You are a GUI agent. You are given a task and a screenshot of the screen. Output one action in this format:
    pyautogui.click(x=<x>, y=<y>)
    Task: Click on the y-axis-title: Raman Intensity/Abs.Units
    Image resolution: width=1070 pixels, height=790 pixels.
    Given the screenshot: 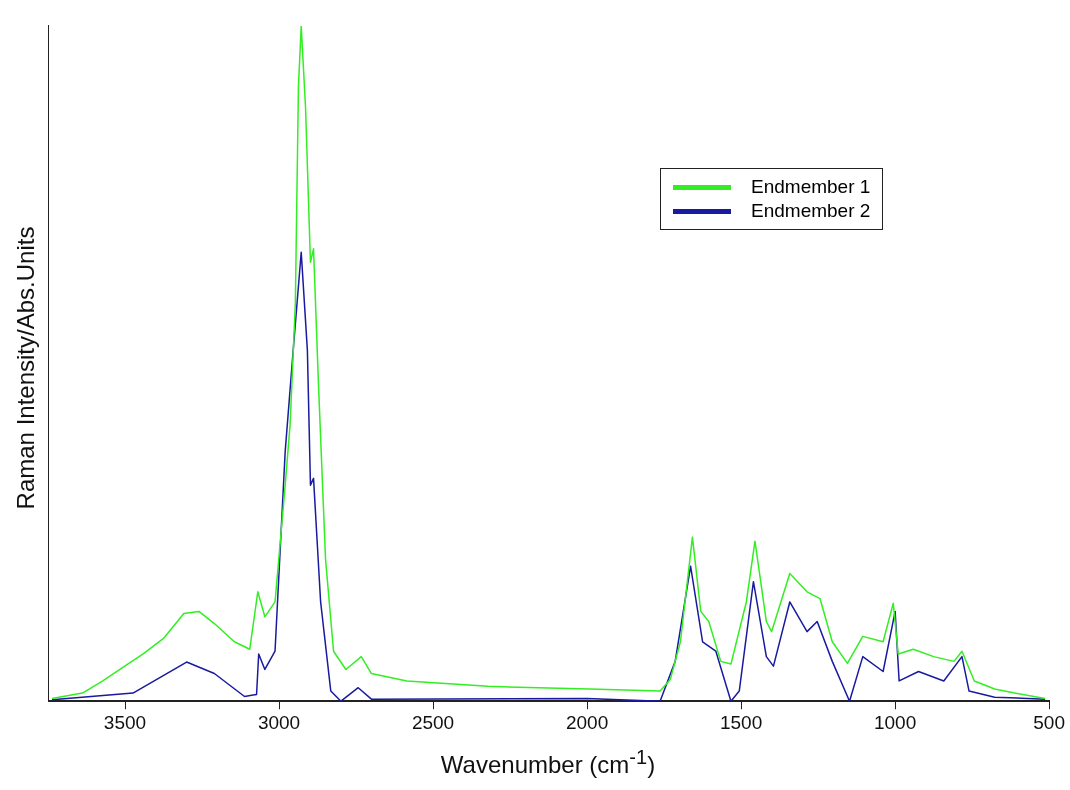 What is the action you would take?
    pyautogui.click(x=26, y=368)
    